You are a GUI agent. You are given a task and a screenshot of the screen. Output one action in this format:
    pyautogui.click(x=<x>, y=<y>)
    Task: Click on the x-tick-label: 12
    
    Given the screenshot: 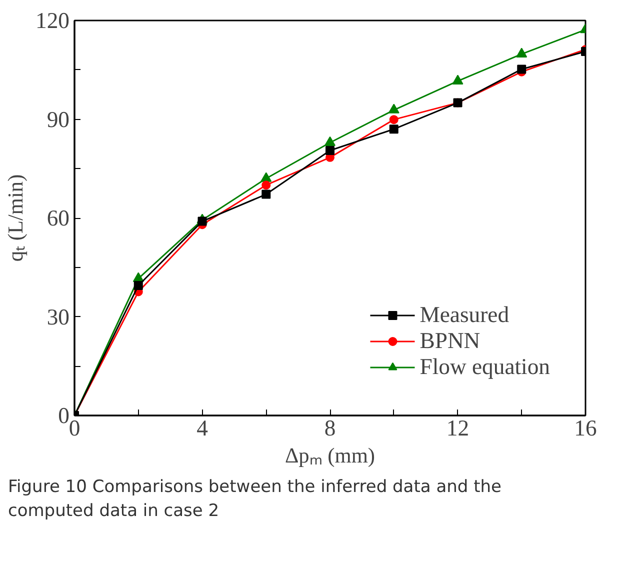 What is the action you would take?
    pyautogui.click(x=458, y=428)
    